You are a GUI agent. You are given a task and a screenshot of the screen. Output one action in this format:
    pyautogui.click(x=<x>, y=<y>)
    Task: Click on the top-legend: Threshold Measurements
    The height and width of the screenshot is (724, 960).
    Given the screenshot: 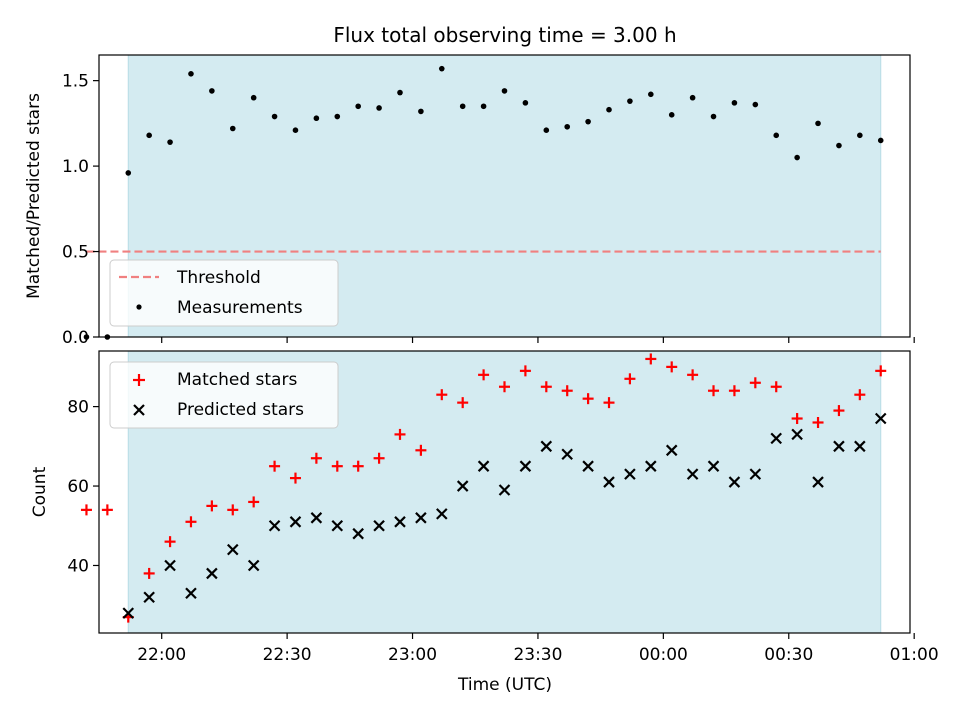 What is the action you would take?
    pyautogui.click(x=224, y=293)
    